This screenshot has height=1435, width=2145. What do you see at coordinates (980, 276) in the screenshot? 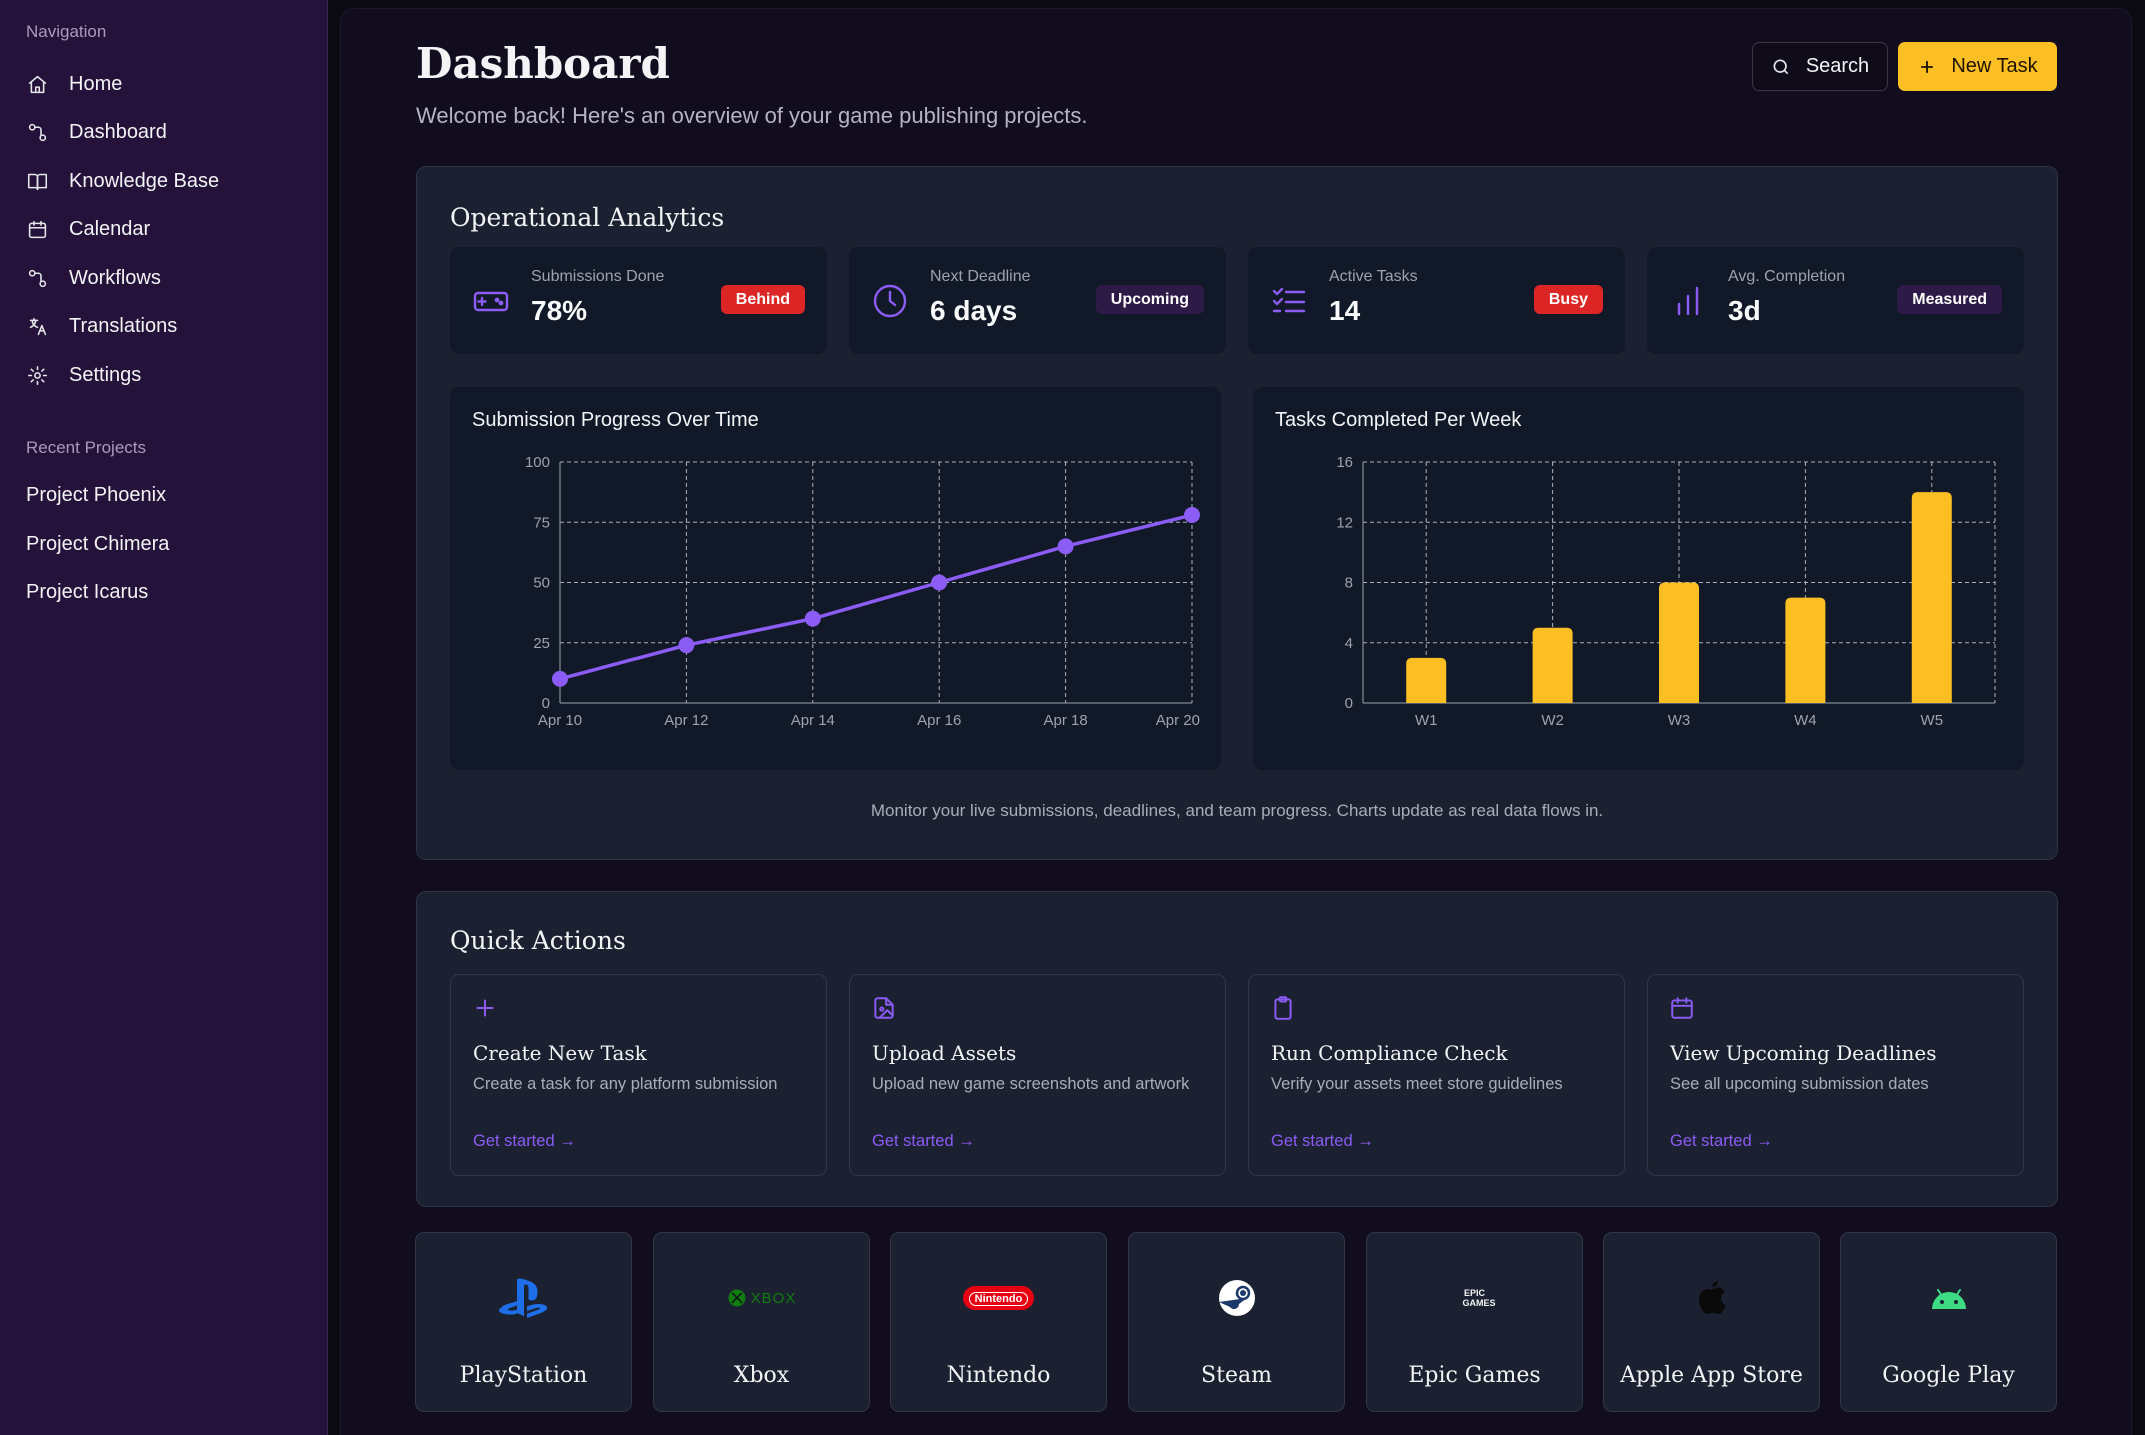
I see `stat-label: Next Deadline` at bounding box center [980, 276].